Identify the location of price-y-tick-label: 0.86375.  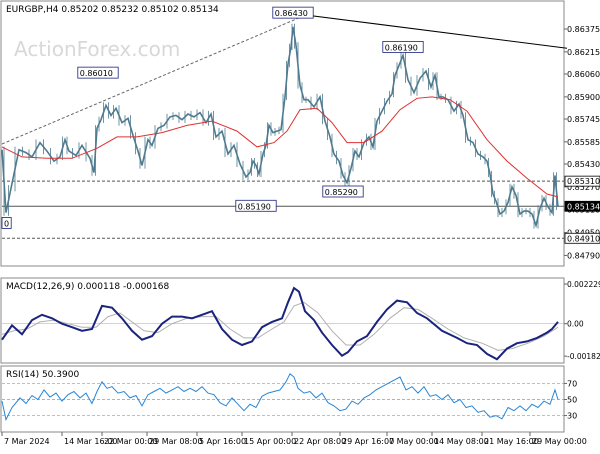
(583, 29).